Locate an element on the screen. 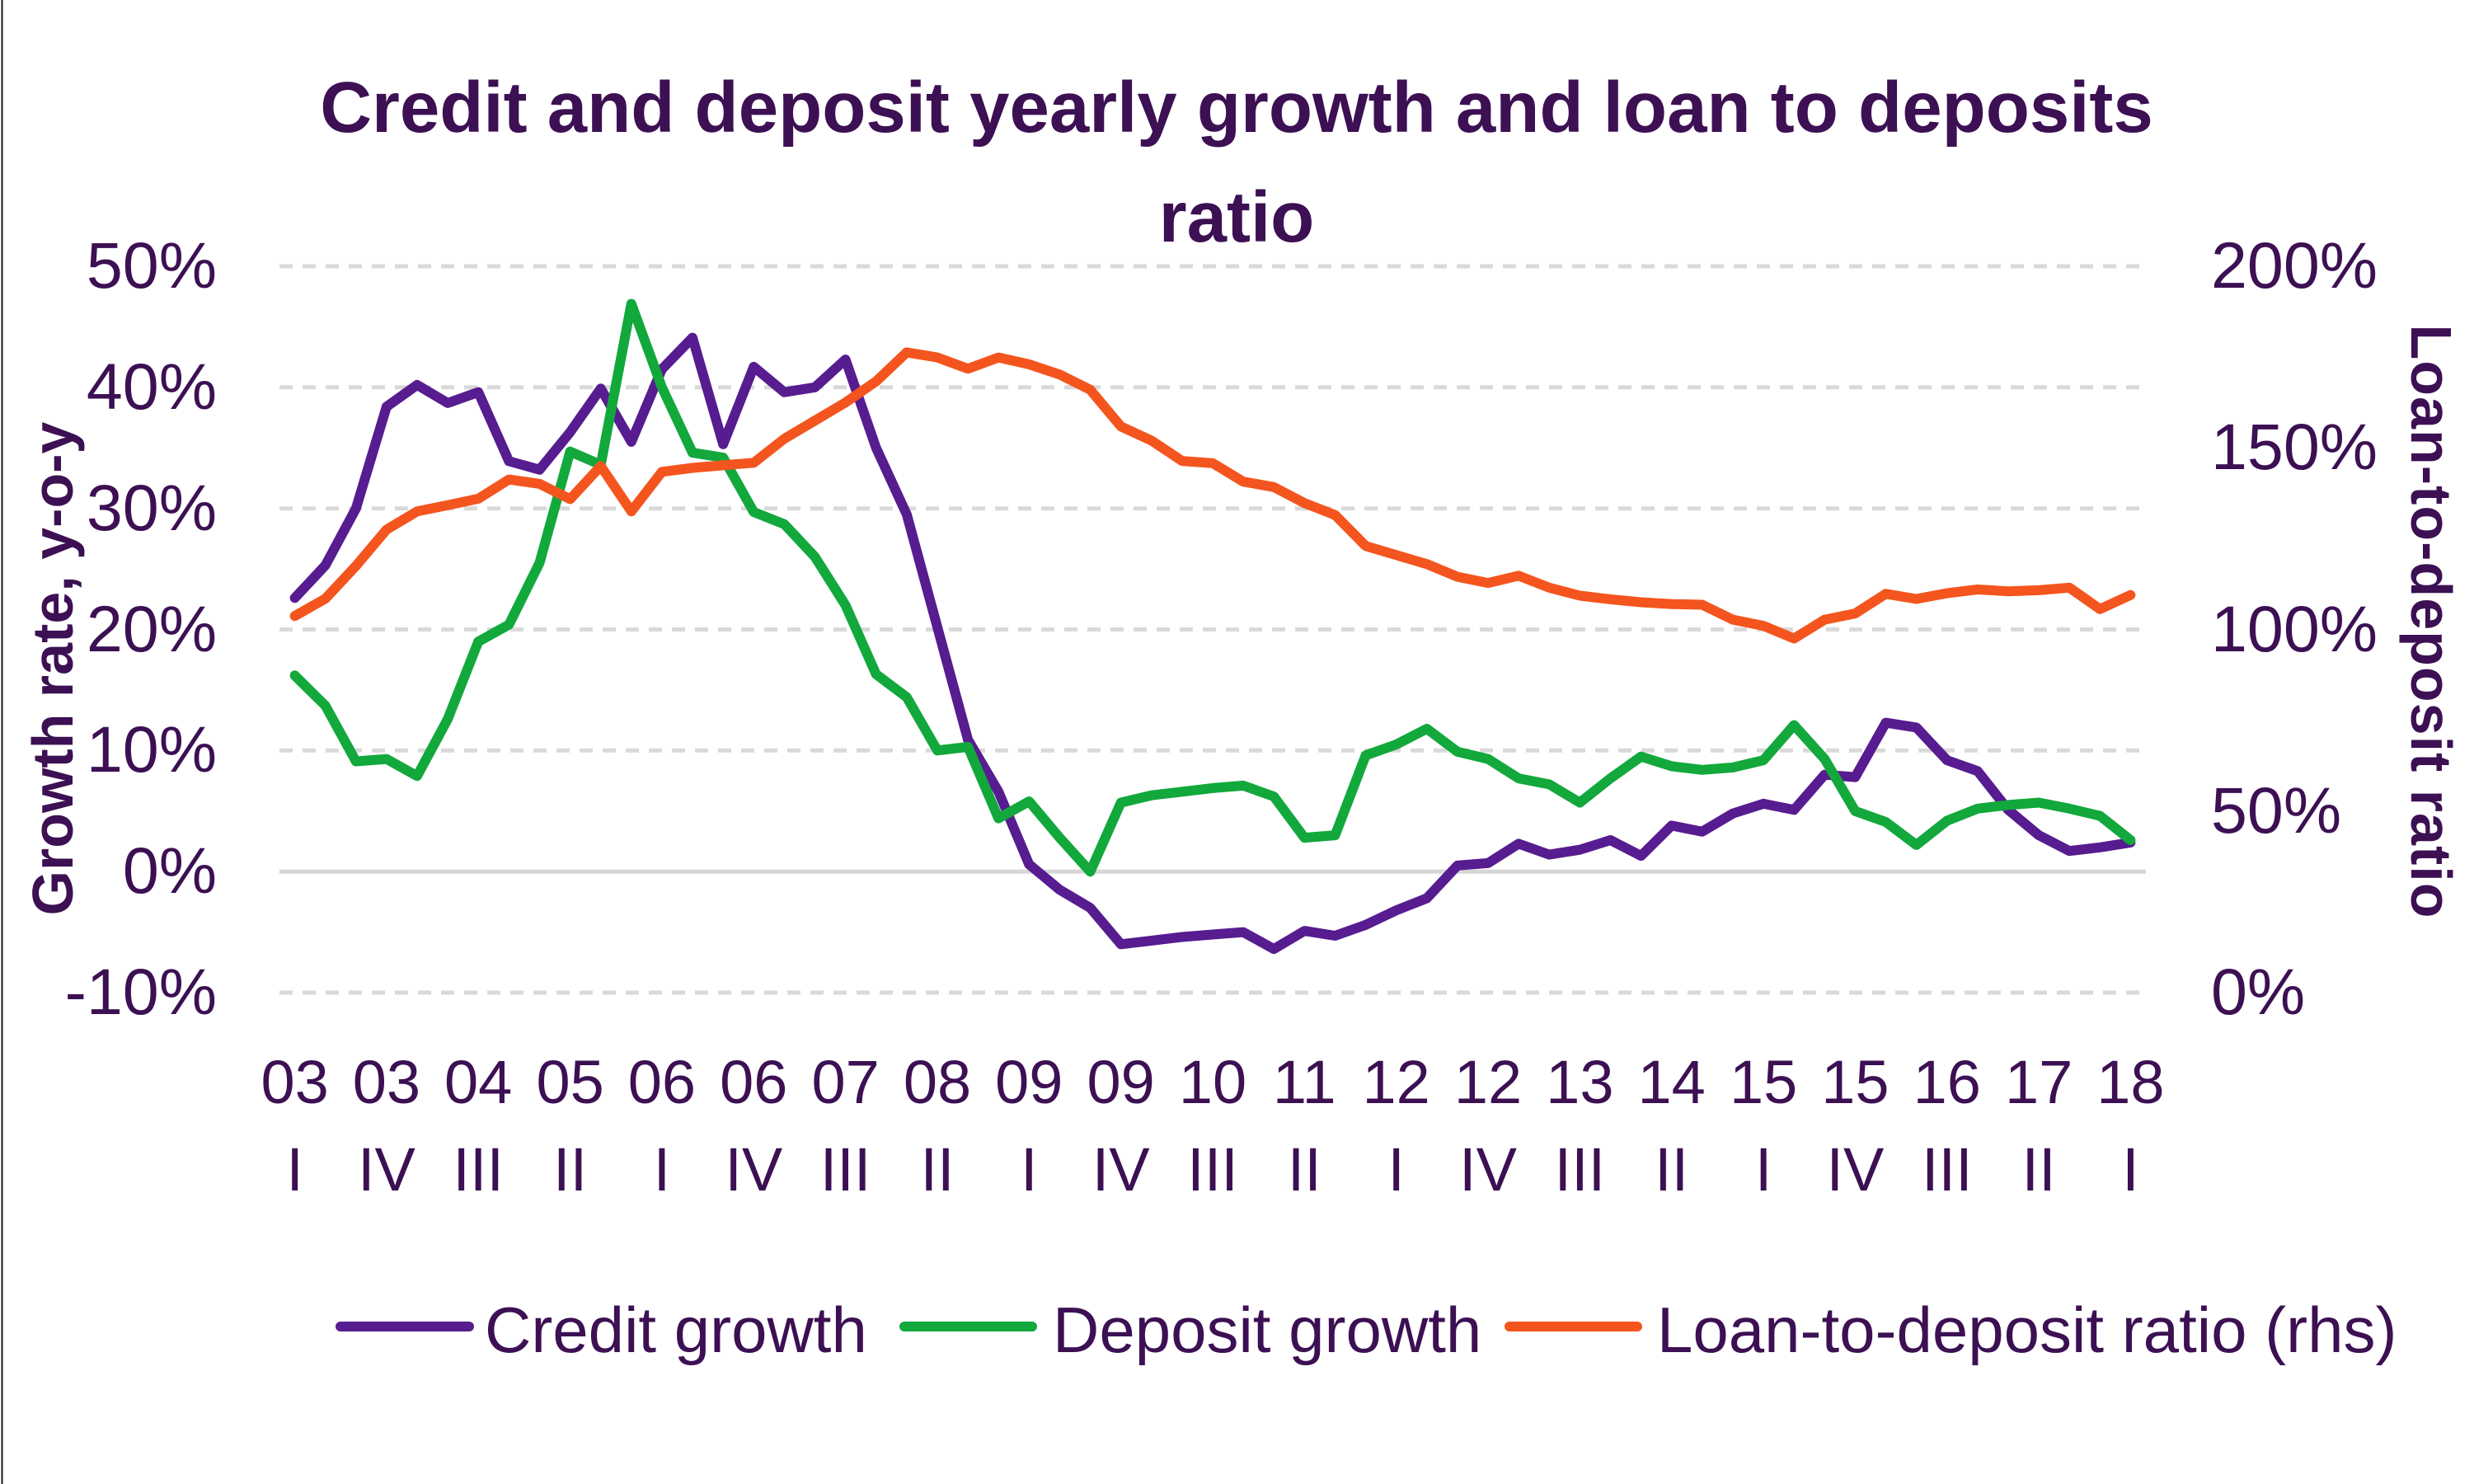 Image resolution: width=2474 pixels, height=1484 pixels. svg-text: Loan-to-deposit ratio is located at coordinates (2431, 622).